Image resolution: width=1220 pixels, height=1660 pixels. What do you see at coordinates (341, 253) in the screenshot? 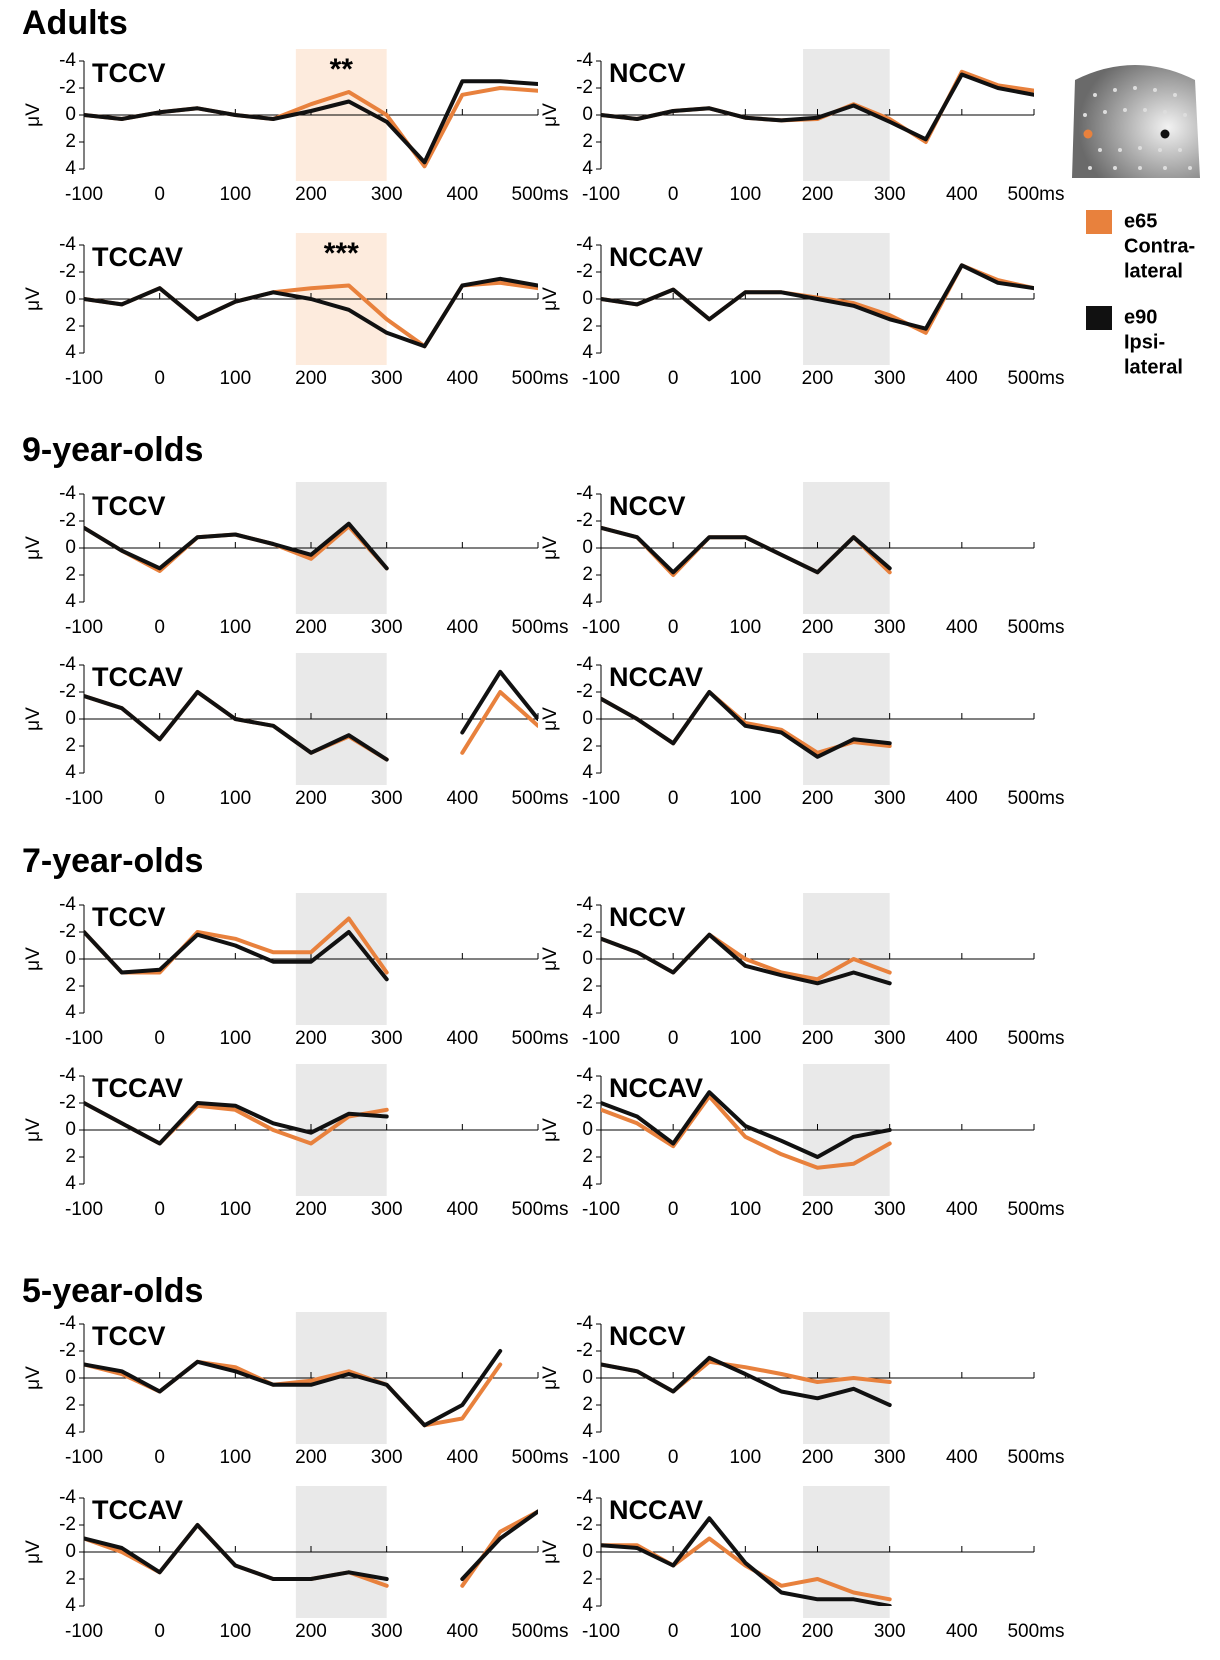
I see `significance: ***` at bounding box center [341, 253].